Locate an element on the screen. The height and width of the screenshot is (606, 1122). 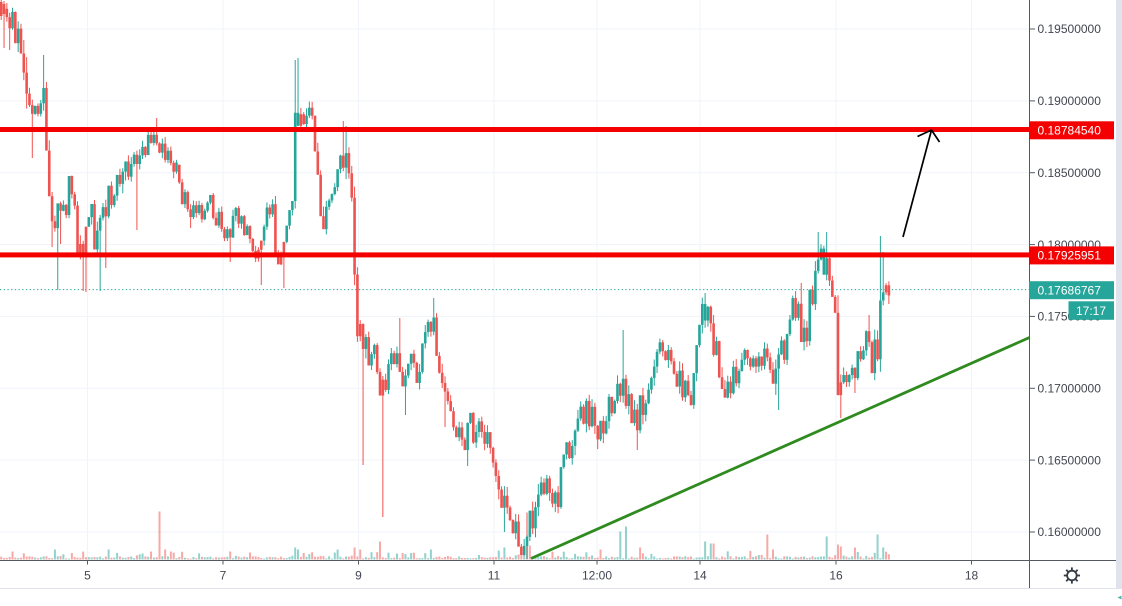
svg-text: 0.18784540 is located at coordinates (1070, 131).